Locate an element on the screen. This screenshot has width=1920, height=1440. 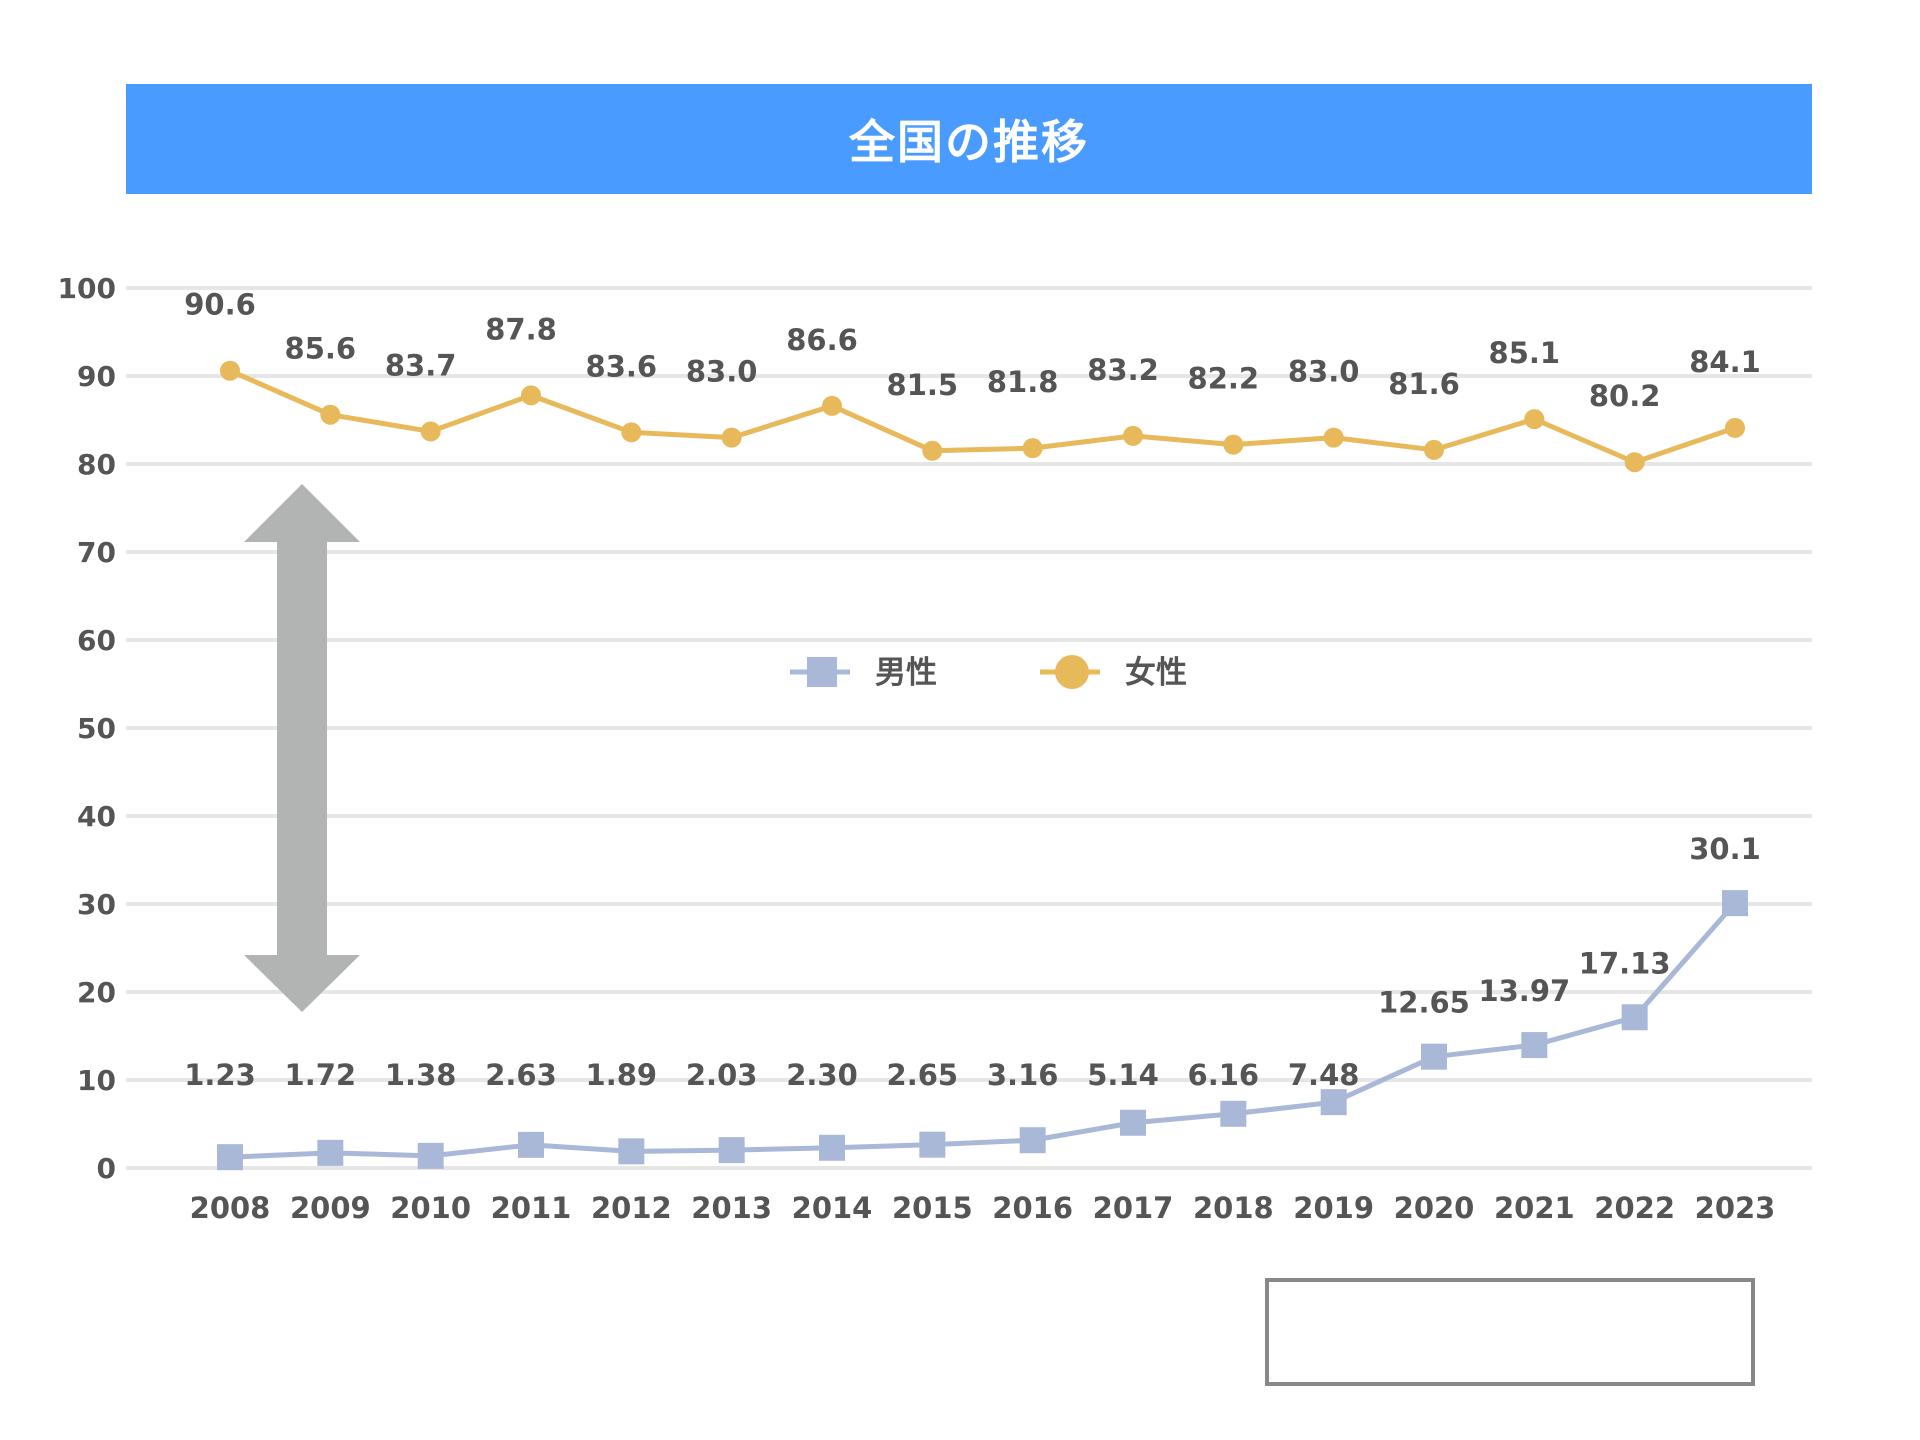
x-tick-label: 2023 is located at coordinates (1735, 1208).